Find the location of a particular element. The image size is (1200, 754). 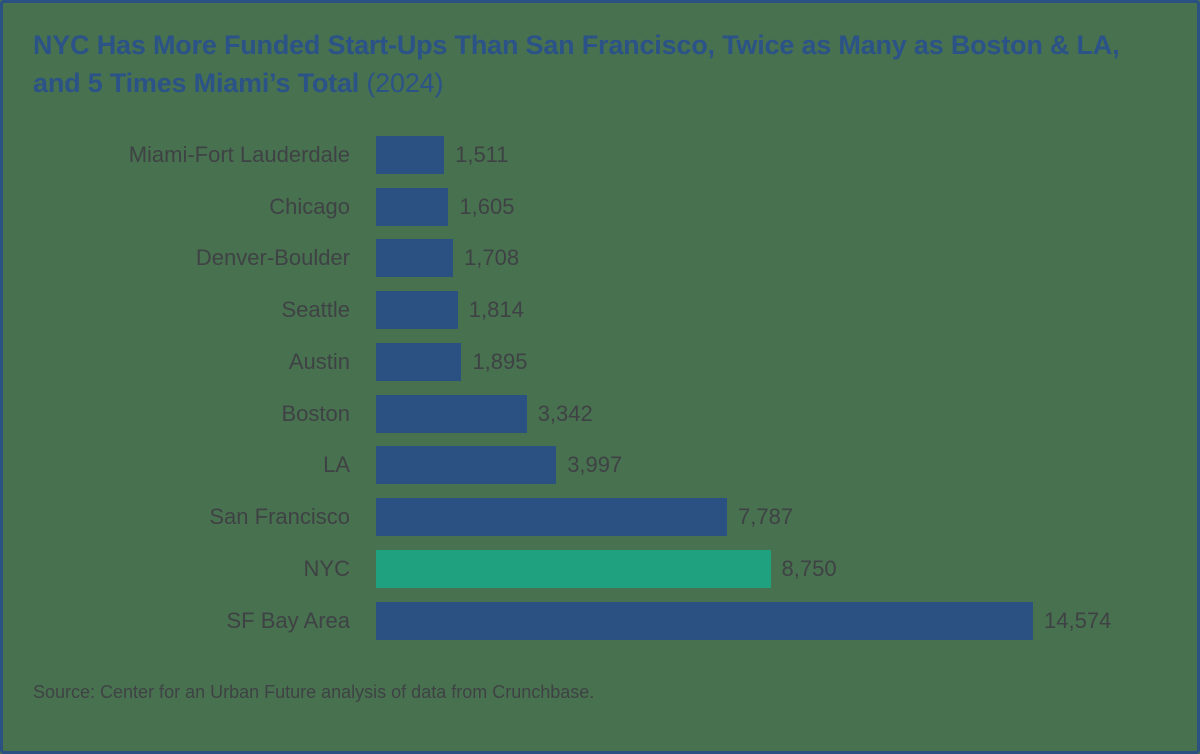

value-label: 3,997 is located at coordinates (595, 465).